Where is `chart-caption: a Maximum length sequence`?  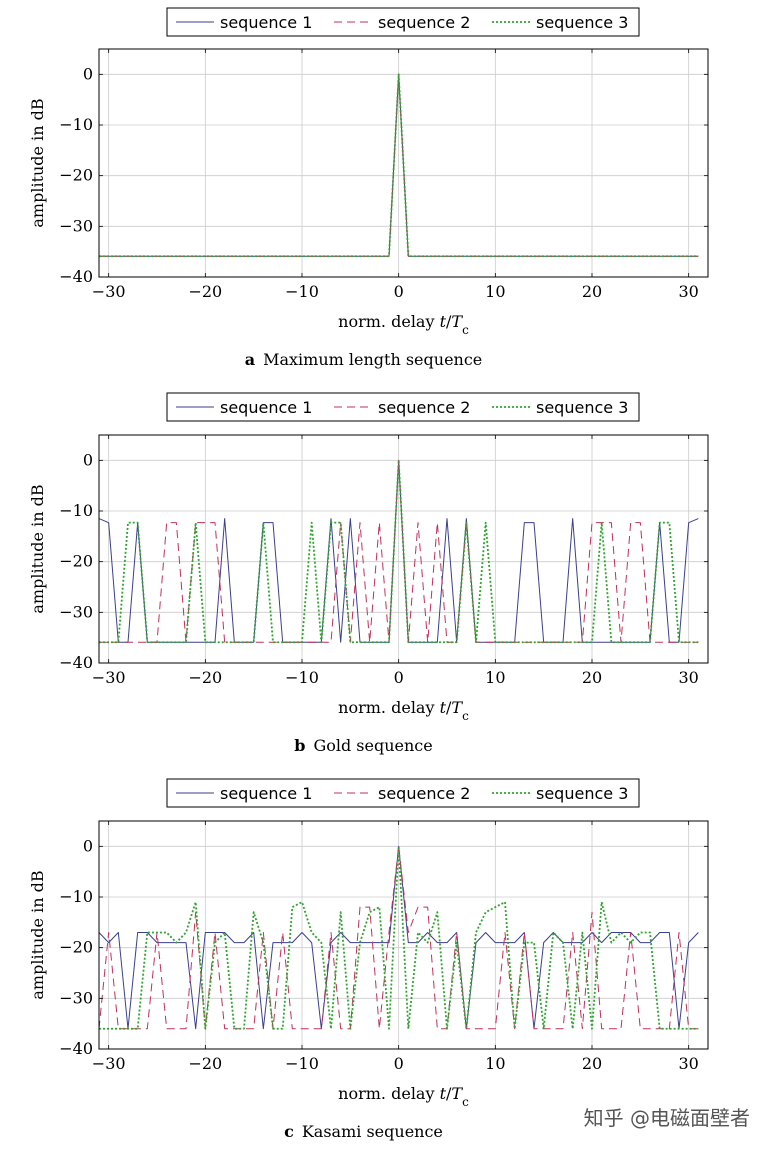 chart-caption: a Maximum length sequence is located at coordinates (364, 359).